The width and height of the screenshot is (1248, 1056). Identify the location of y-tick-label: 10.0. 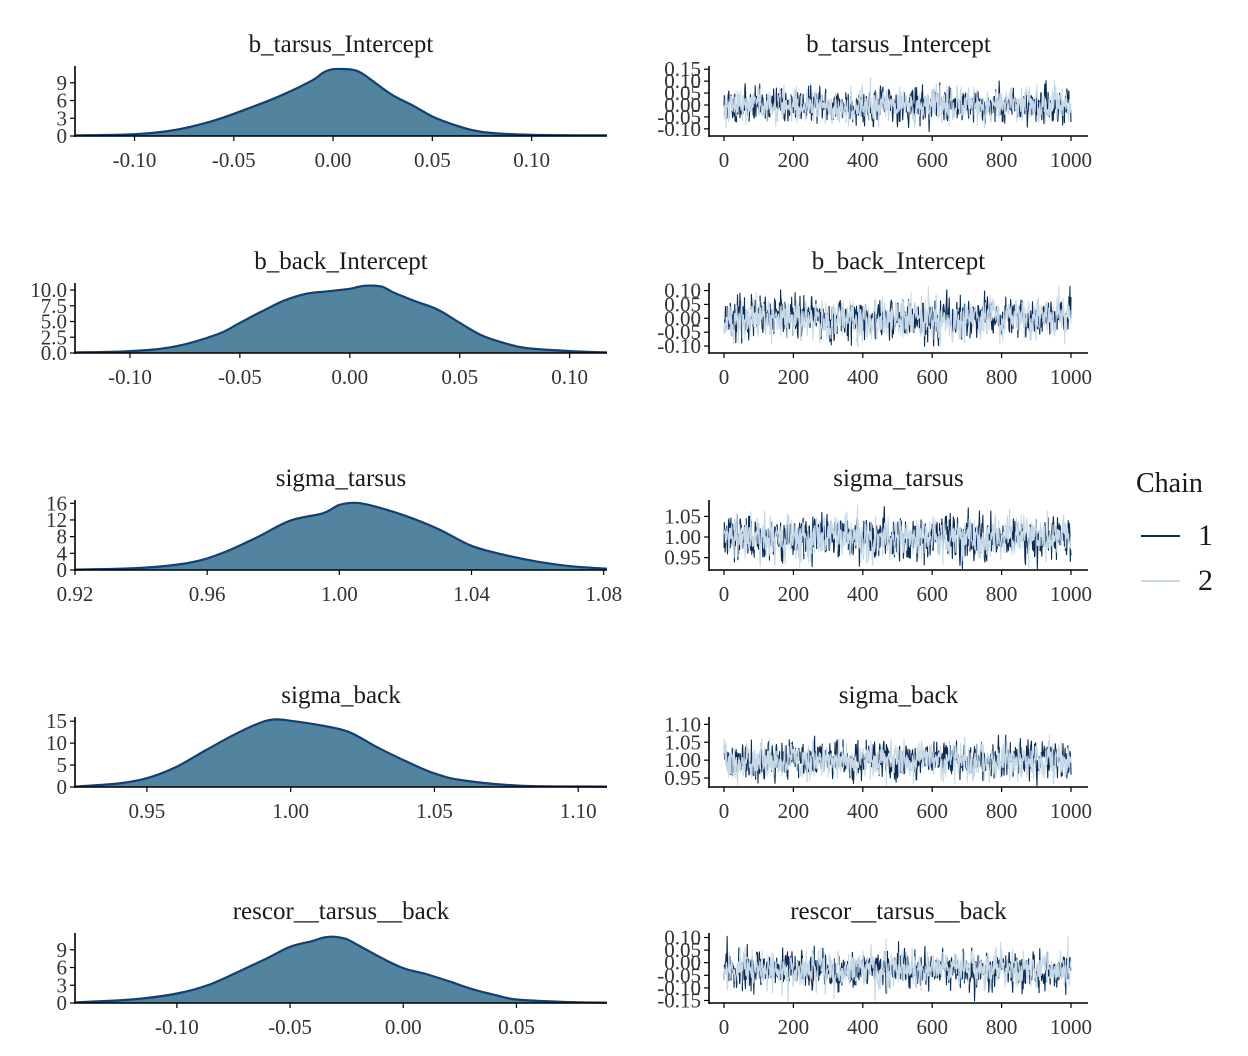
(48, 290).